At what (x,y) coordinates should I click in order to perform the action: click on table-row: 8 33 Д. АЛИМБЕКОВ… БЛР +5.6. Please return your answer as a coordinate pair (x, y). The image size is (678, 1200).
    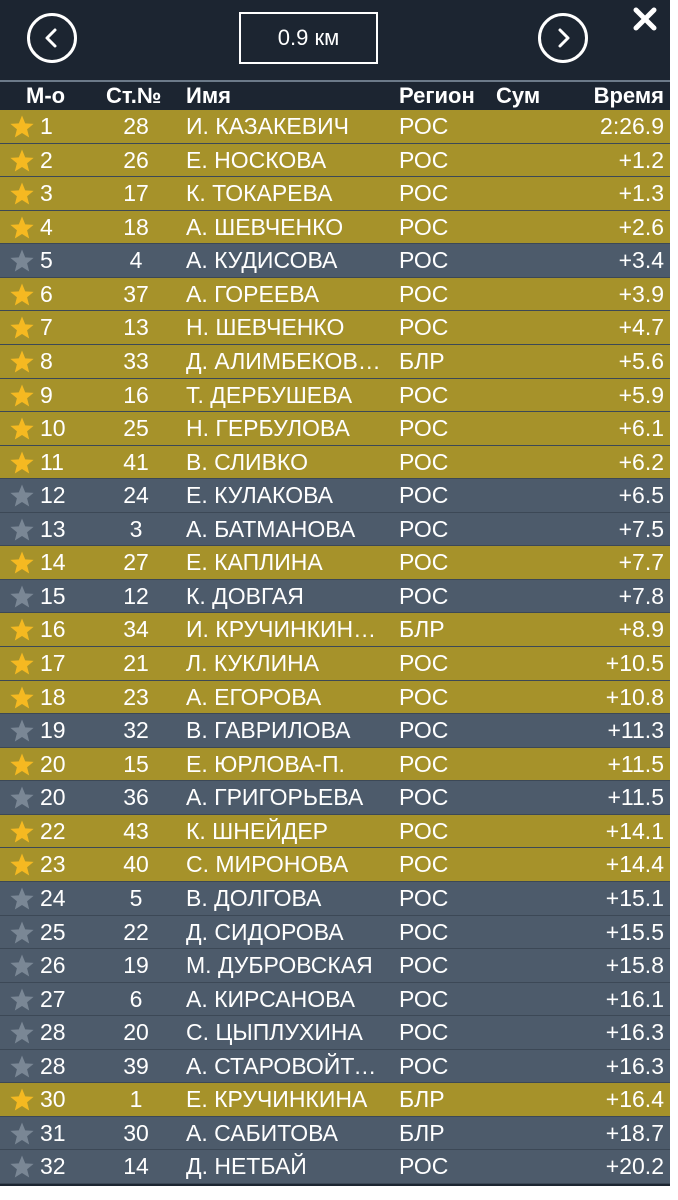
    Looking at the image, I should click on (335, 361).